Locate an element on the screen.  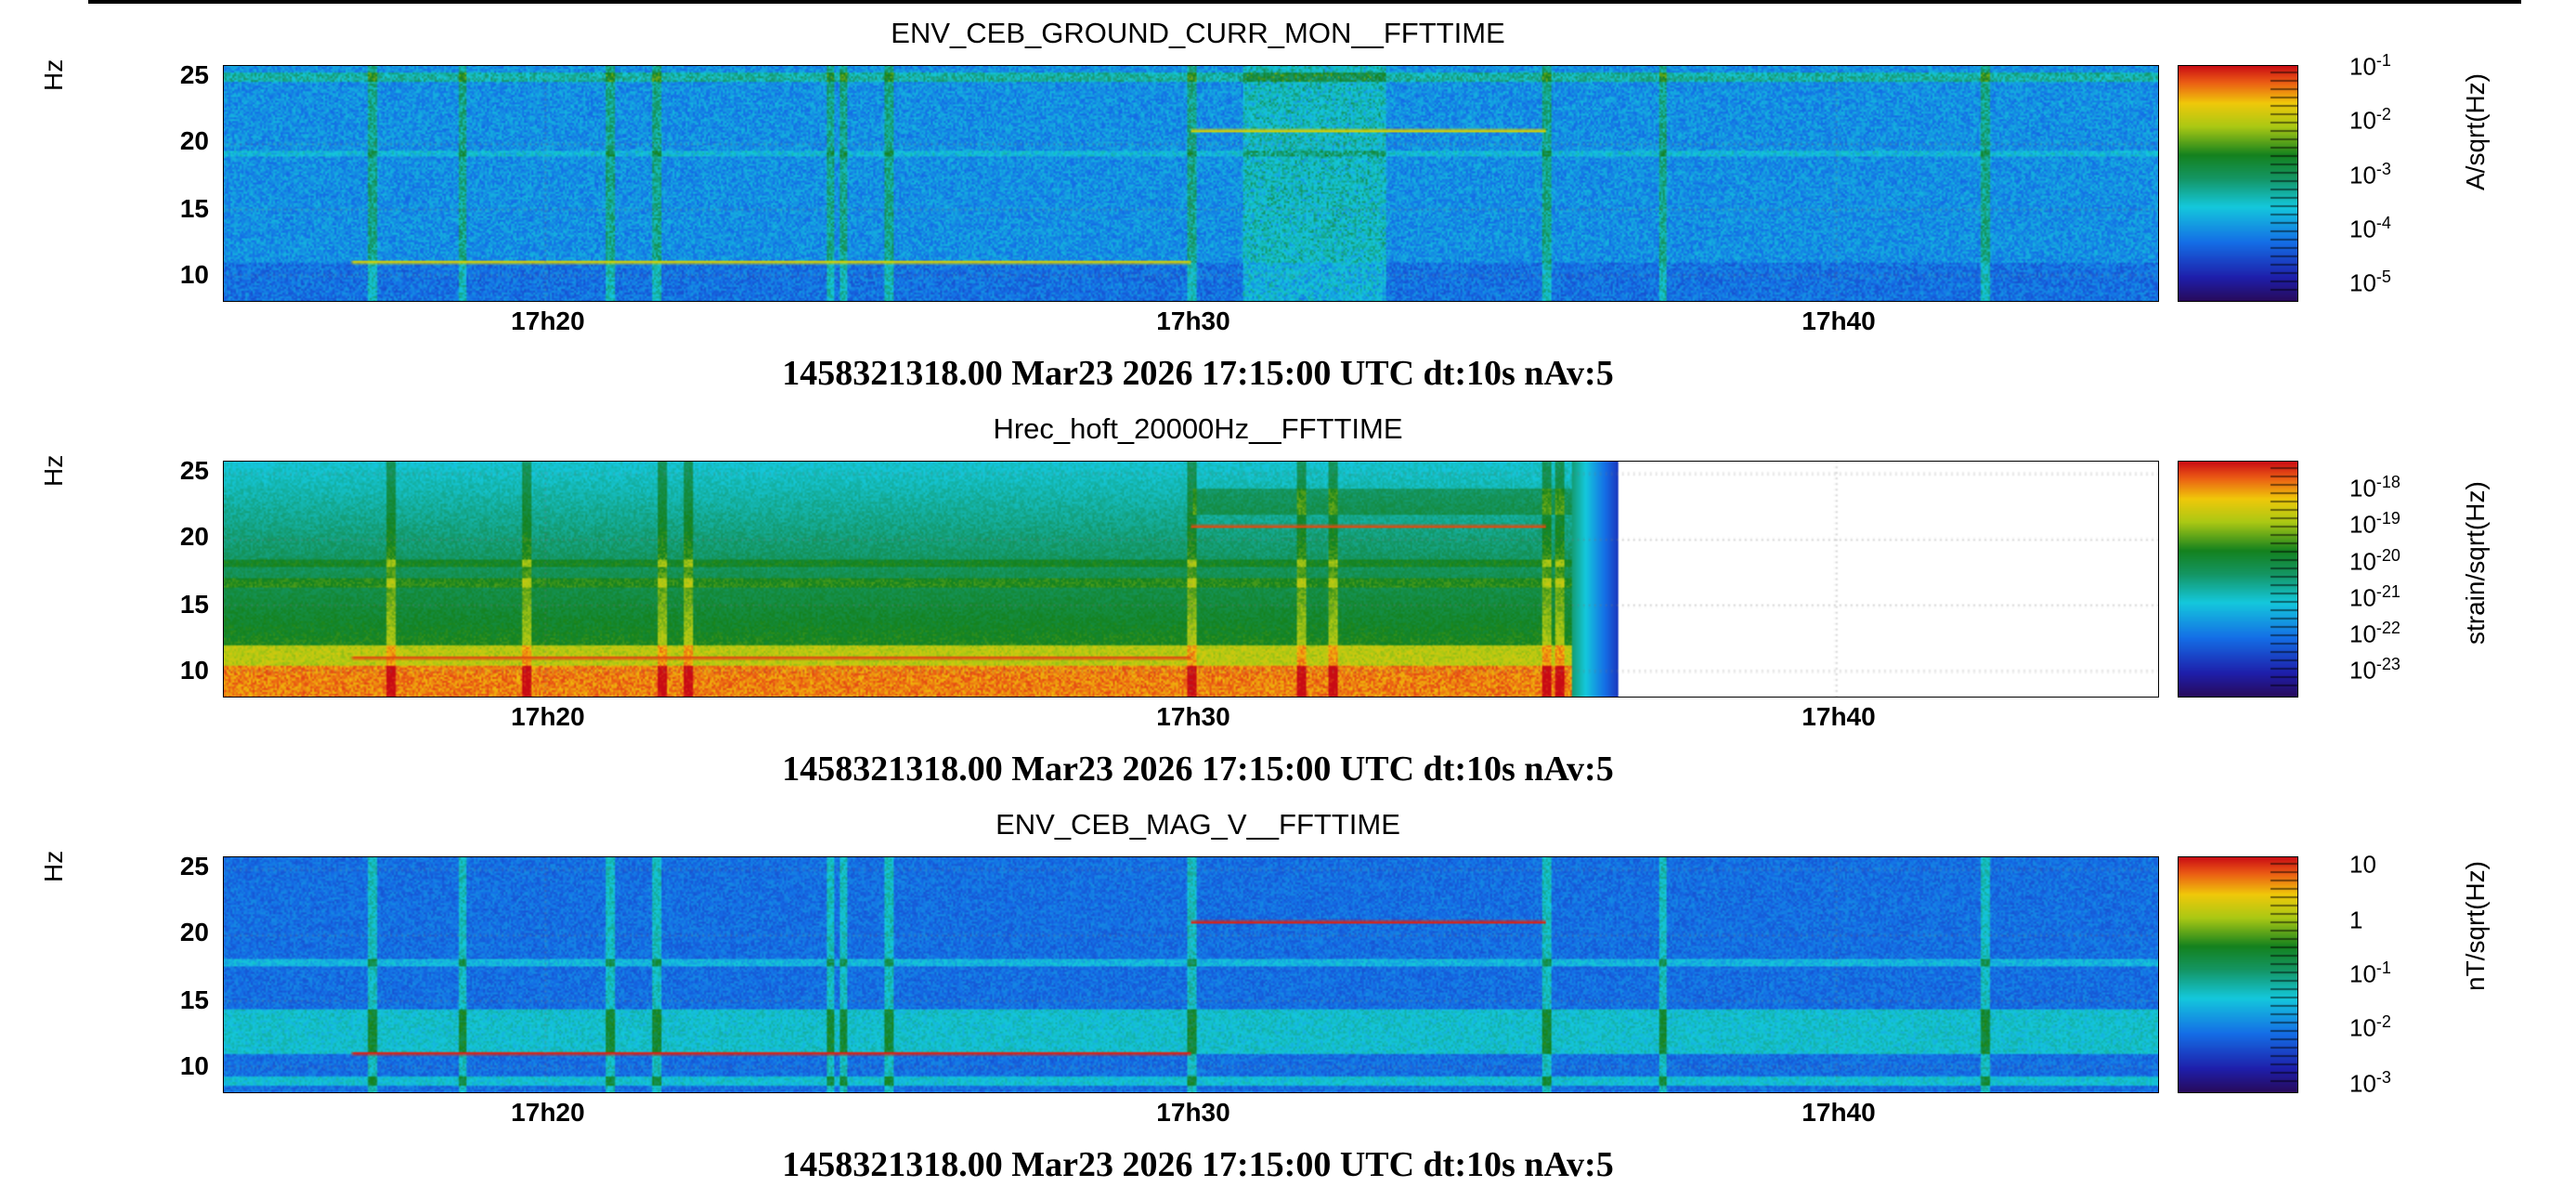
colorbar-tick: 10⁻²¹ is located at coordinates (2375, 597).